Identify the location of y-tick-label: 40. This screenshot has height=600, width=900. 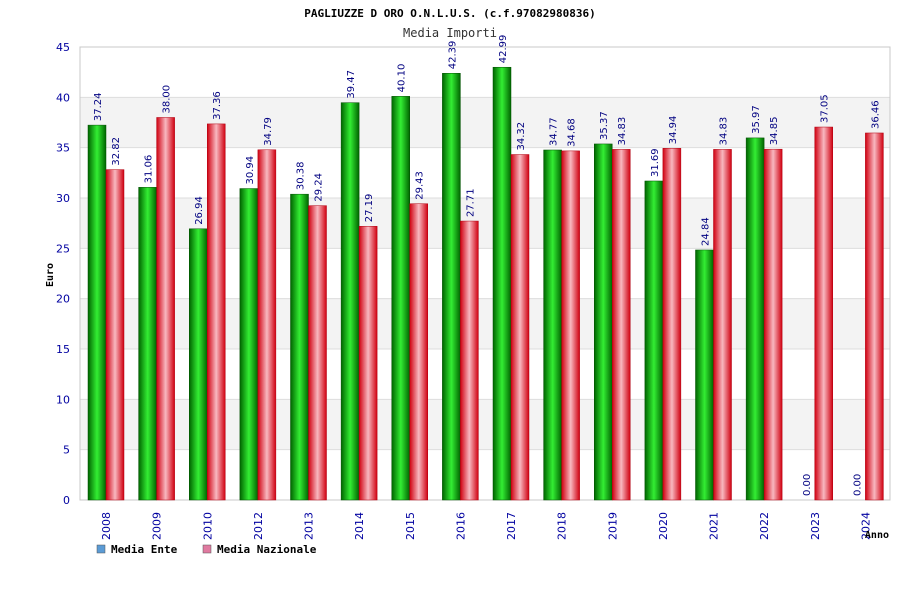
(63, 97).